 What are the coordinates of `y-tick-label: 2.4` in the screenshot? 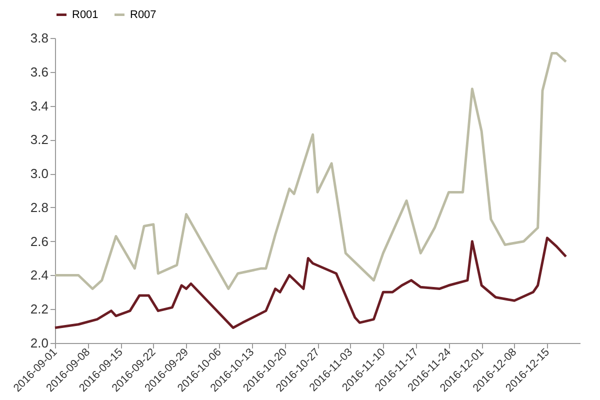 It's located at (39, 275).